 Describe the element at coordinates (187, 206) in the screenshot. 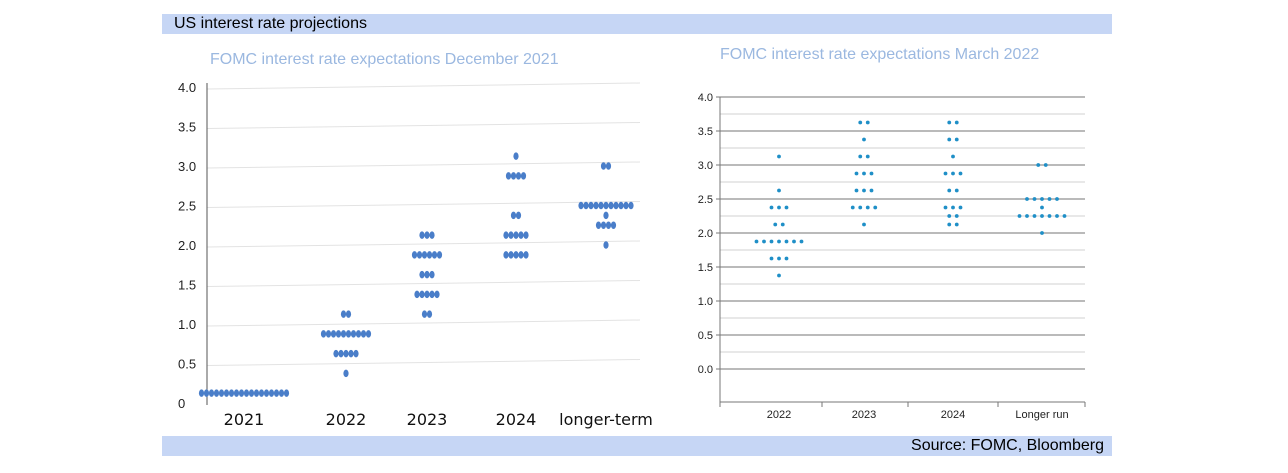

I see `y-tick-label: 2.5` at that location.